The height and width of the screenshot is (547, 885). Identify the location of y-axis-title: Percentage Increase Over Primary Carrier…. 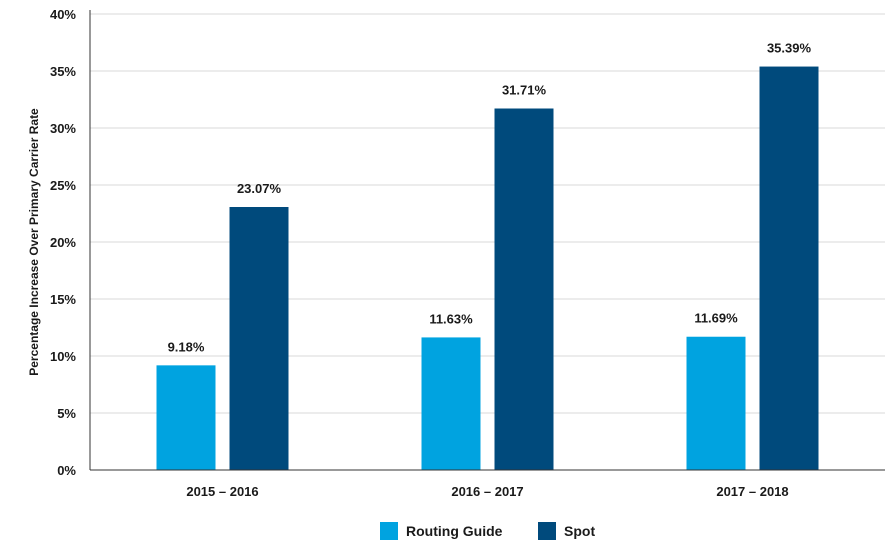
(34, 242).